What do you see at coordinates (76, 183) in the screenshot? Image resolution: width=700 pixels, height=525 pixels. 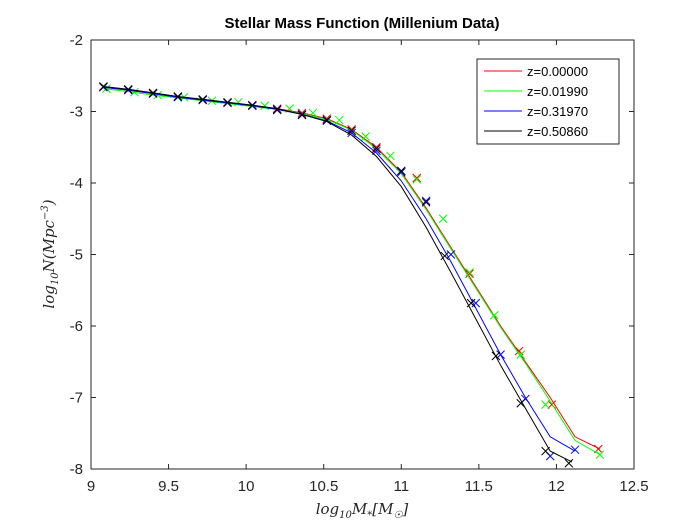 I see `y-tick-label: -4` at bounding box center [76, 183].